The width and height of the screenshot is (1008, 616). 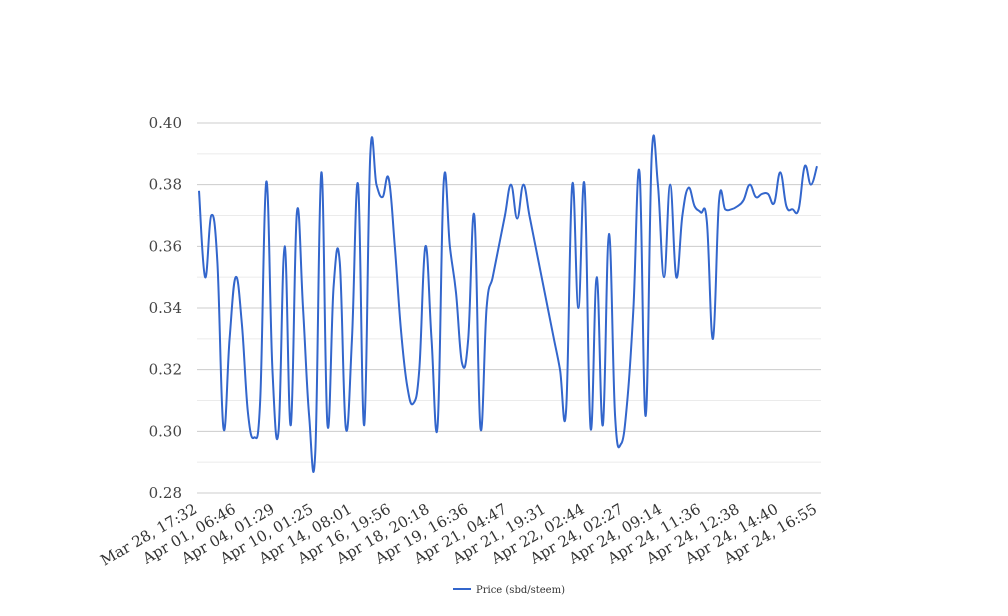 I want to click on legend: Price (sbd/steem), so click(x=509, y=590).